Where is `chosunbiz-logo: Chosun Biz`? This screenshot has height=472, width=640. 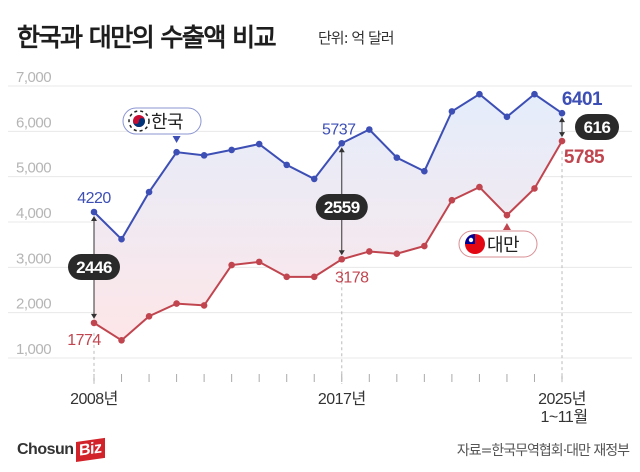
chosunbiz-logo: Chosun Biz is located at coordinates (61, 450).